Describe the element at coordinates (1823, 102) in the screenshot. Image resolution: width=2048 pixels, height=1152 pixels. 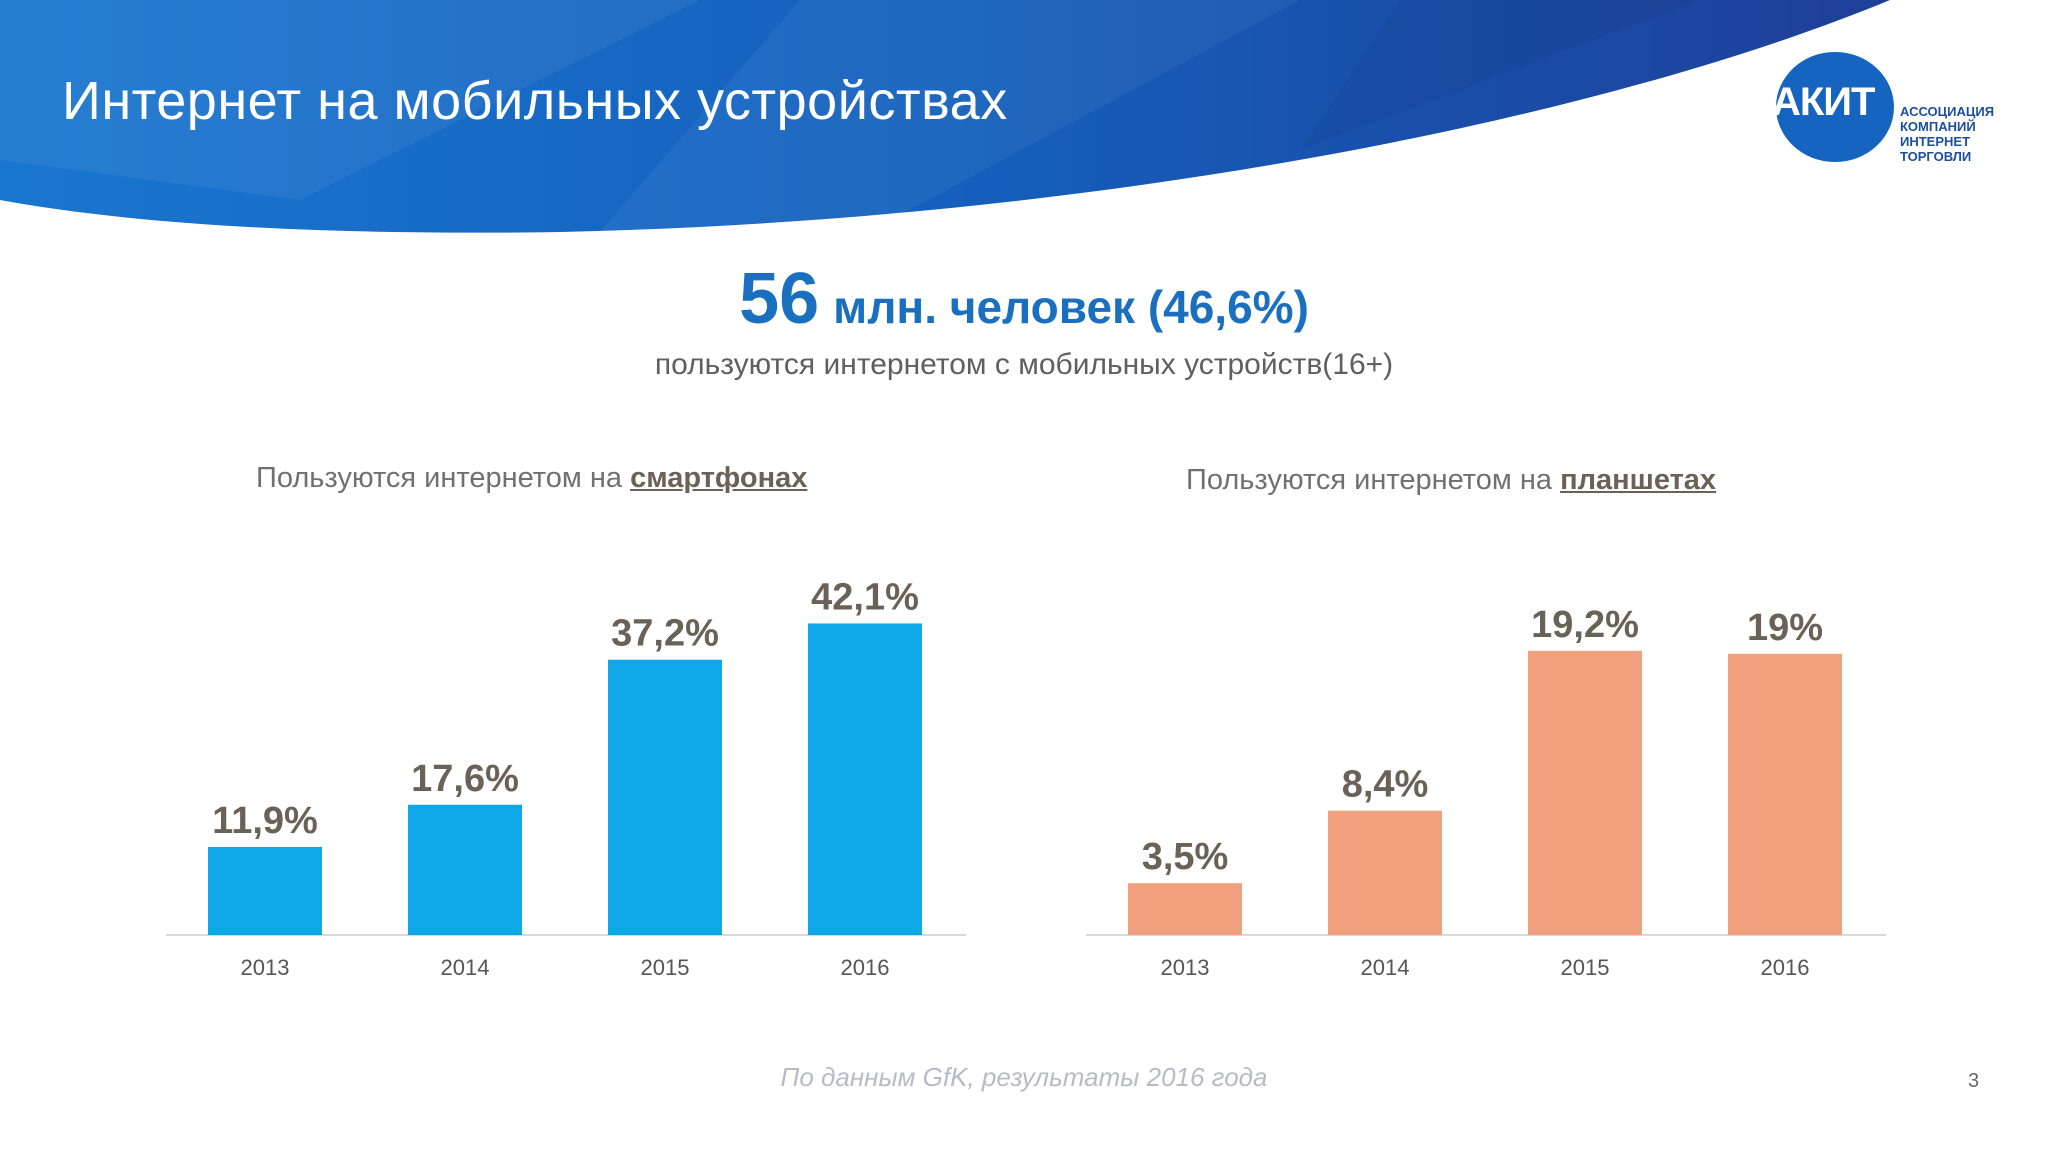
I see `logo-abbr: АКИТ` at that location.